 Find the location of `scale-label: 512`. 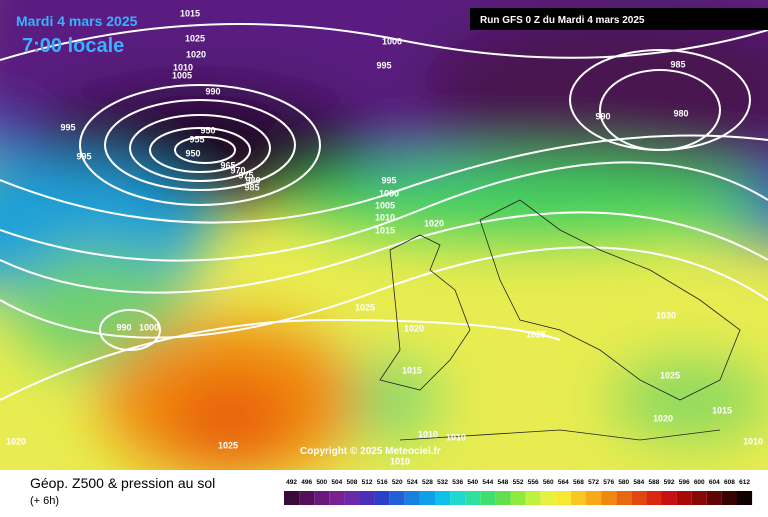

scale-label: 512 is located at coordinates (367, 482).